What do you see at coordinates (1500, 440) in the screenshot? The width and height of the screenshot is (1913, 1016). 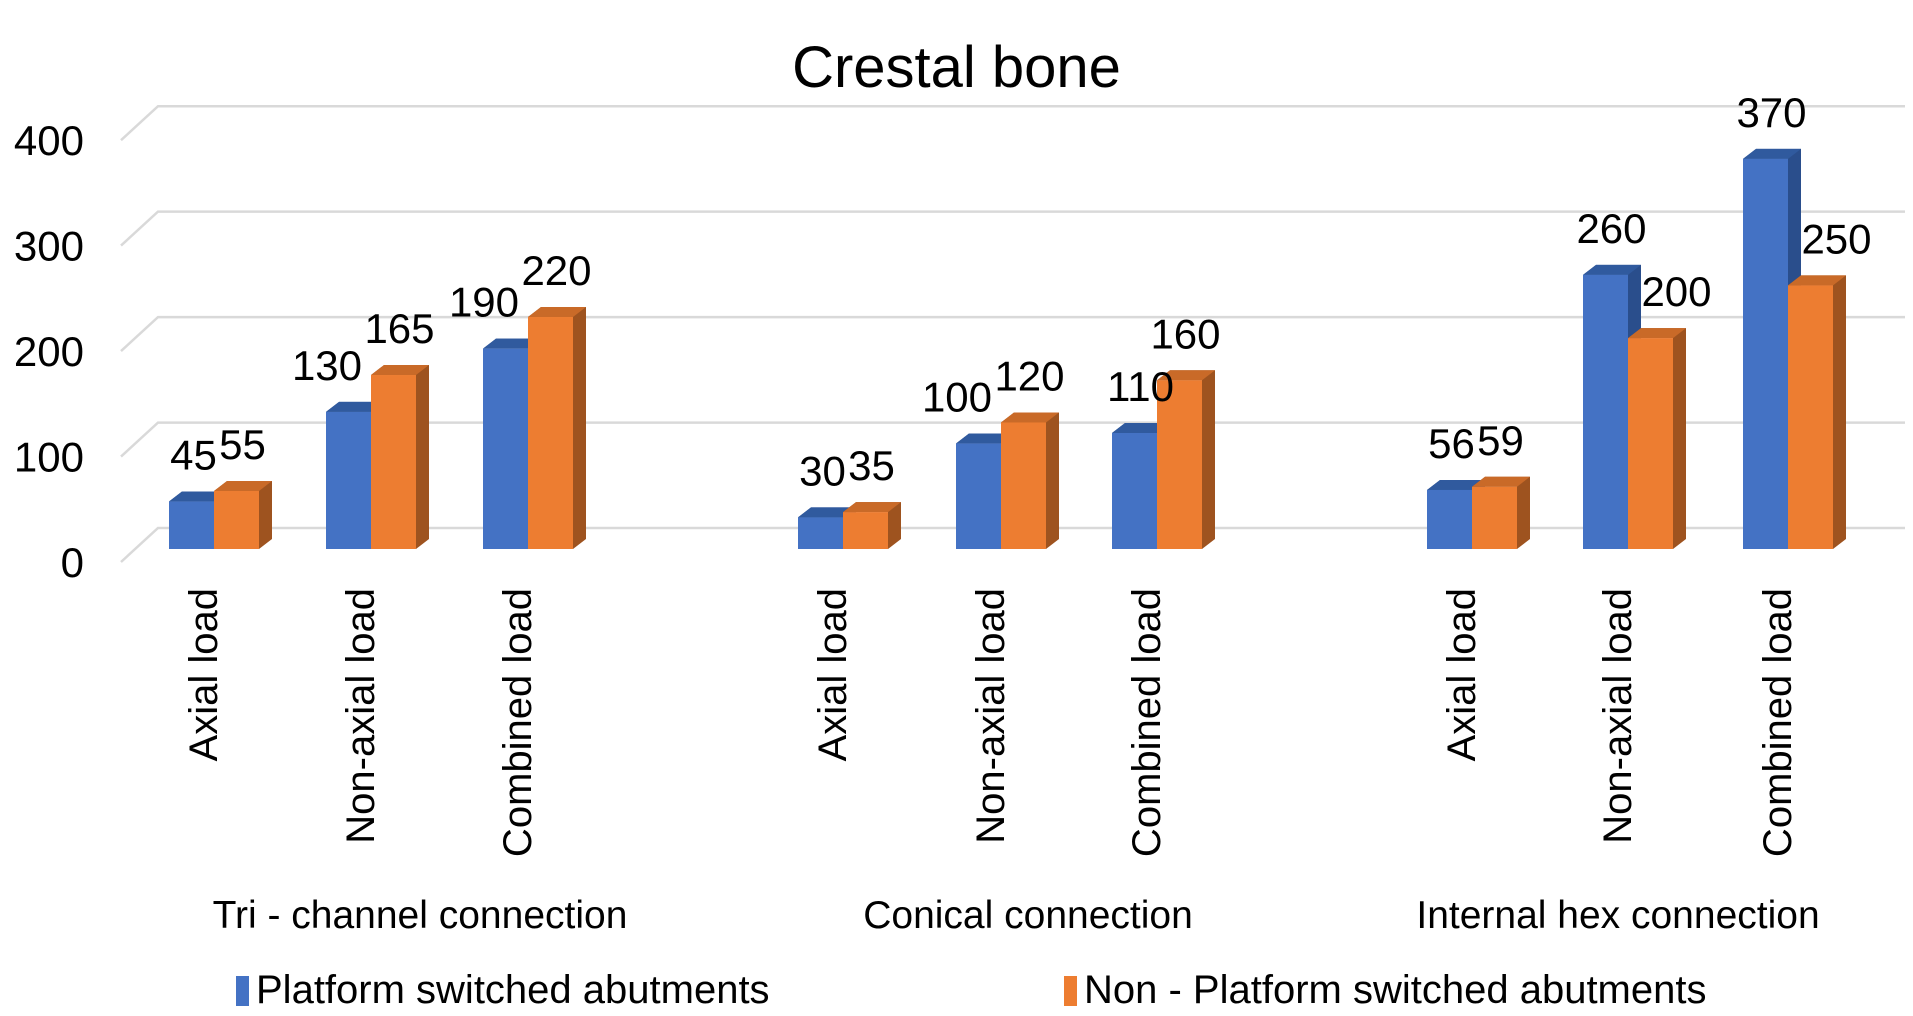 I see `data-label: 59` at bounding box center [1500, 440].